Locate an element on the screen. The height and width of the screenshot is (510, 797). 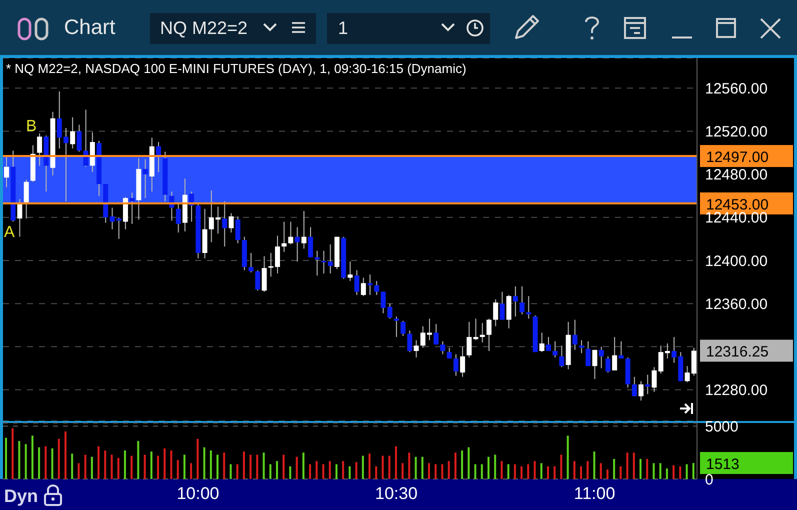
y-tick-label: 0 is located at coordinates (709, 479).